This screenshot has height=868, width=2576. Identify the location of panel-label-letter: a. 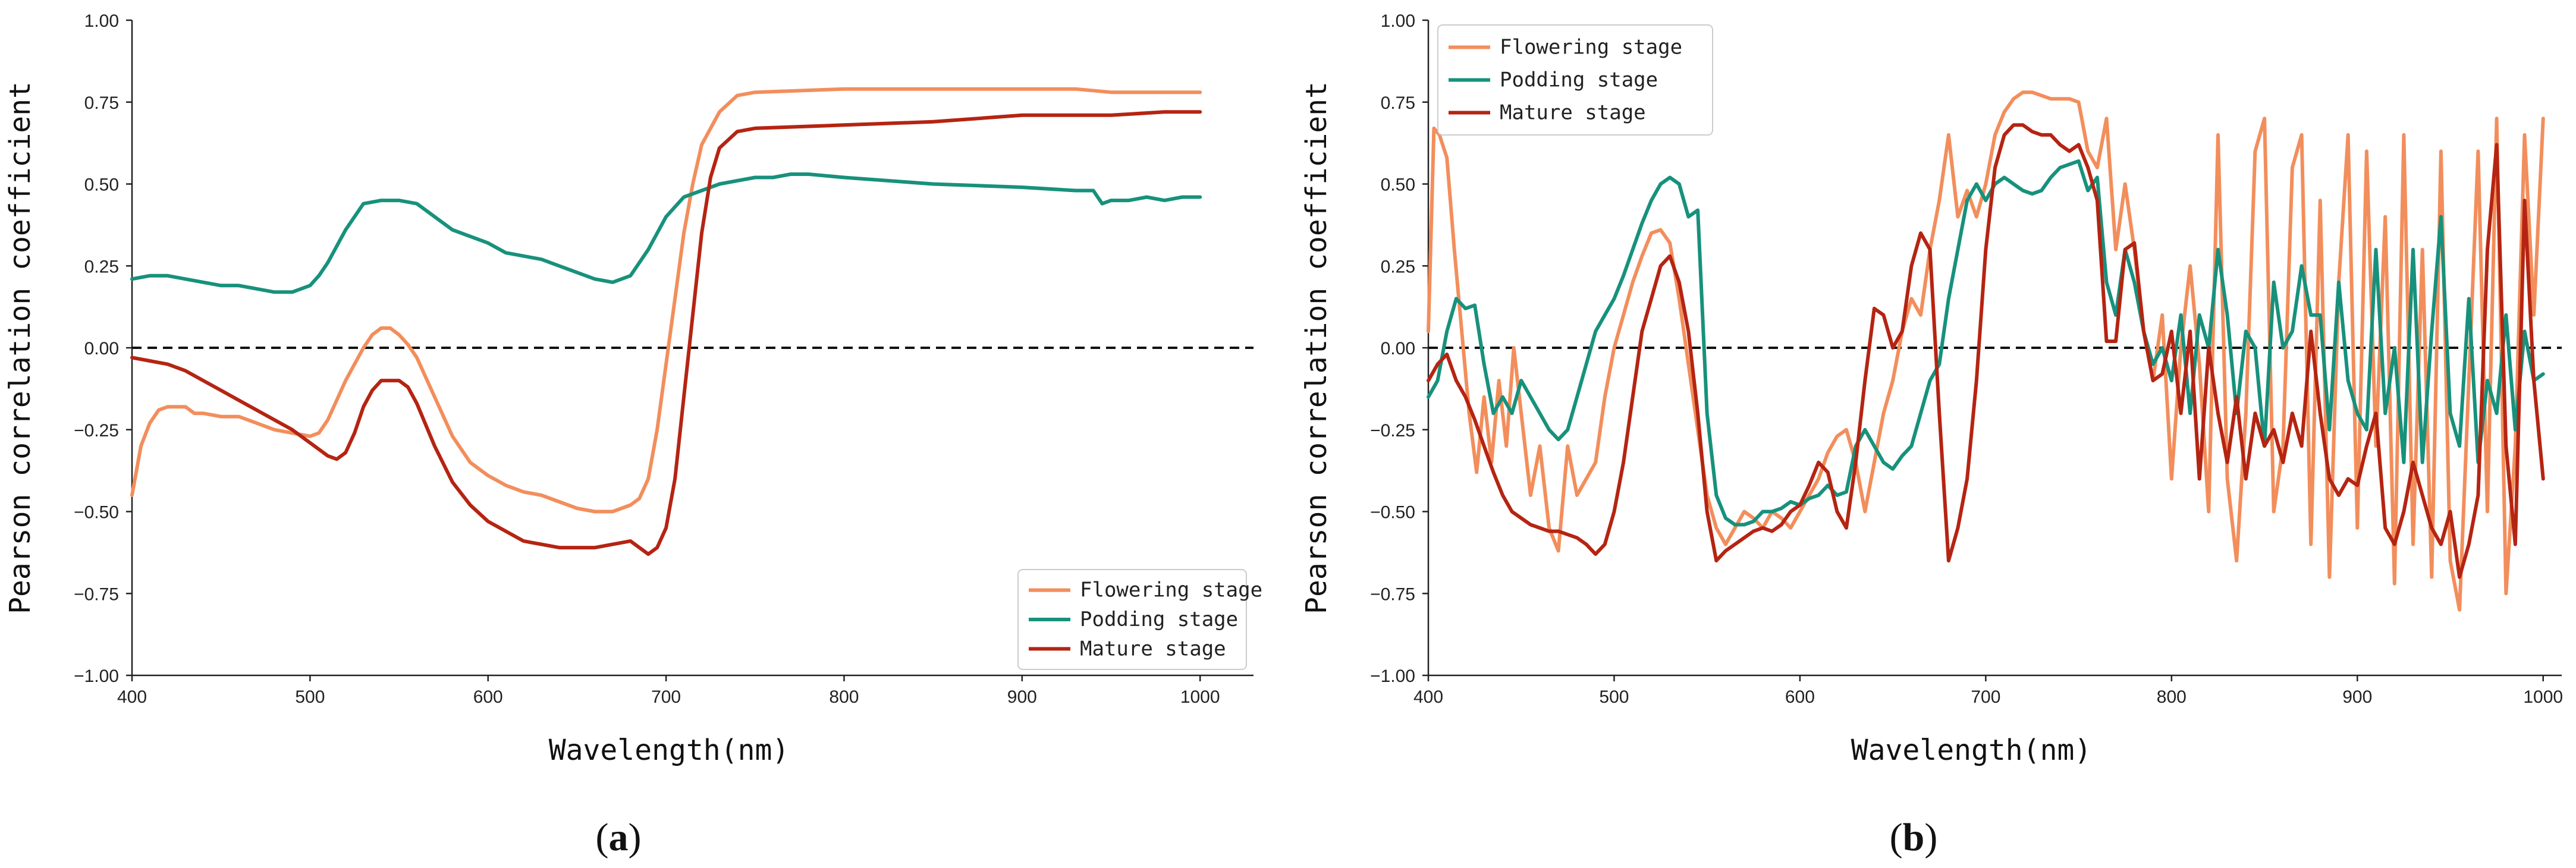
(619, 837).